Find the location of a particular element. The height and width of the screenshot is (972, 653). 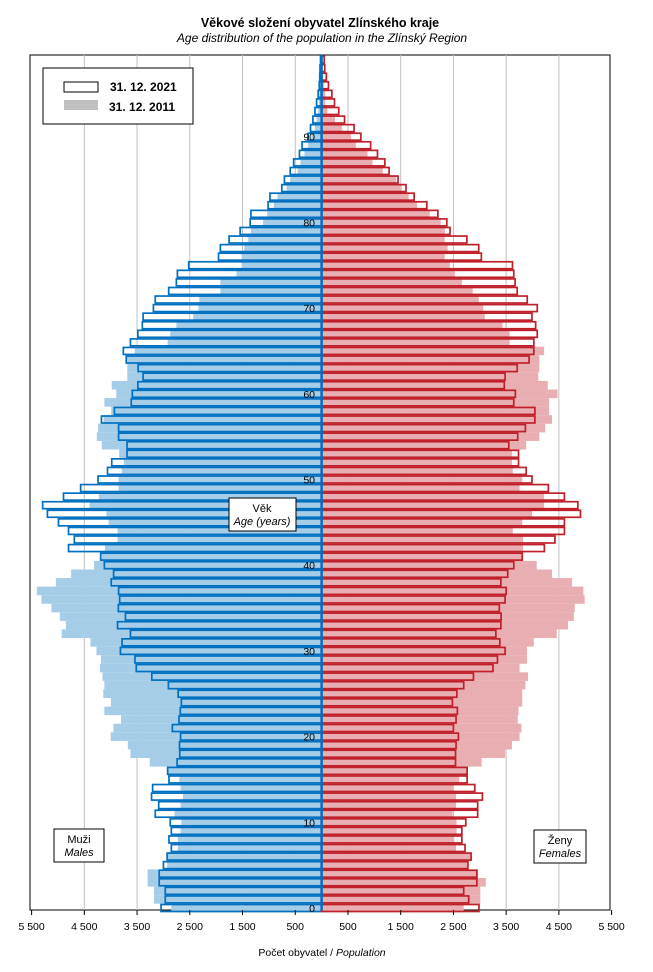

x-axis-title-cz: Počet obyvatel / is located at coordinates (295, 953).